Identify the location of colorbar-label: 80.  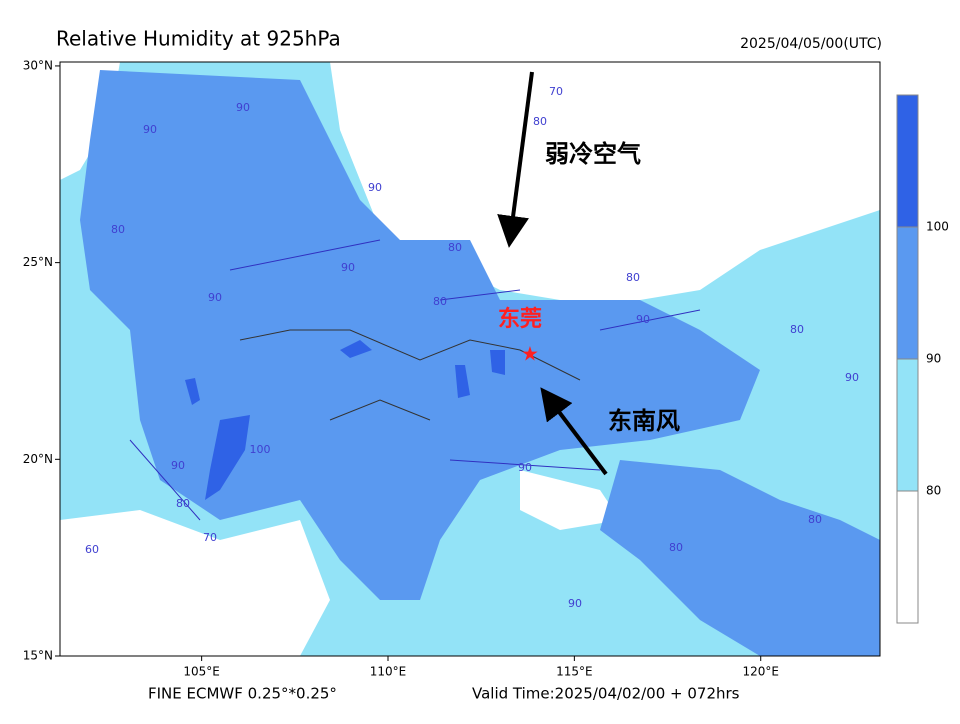
(933, 491).